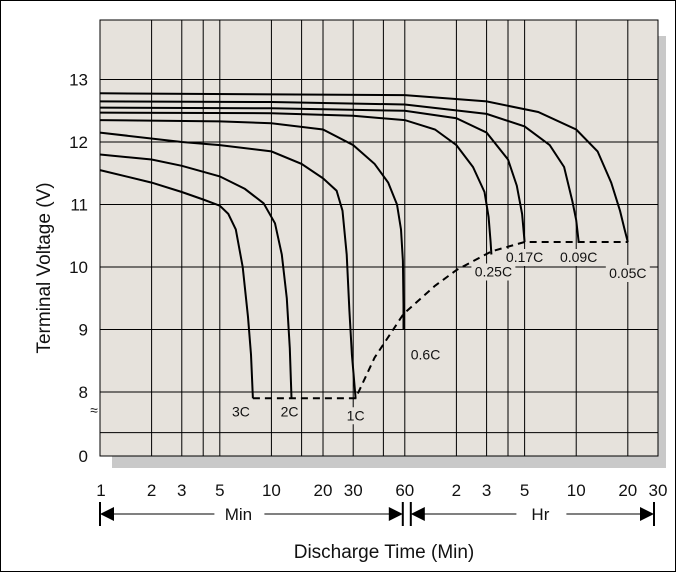  Describe the element at coordinates (100, 490) in the screenshot. I see `x-tick-label: 1` at that location.